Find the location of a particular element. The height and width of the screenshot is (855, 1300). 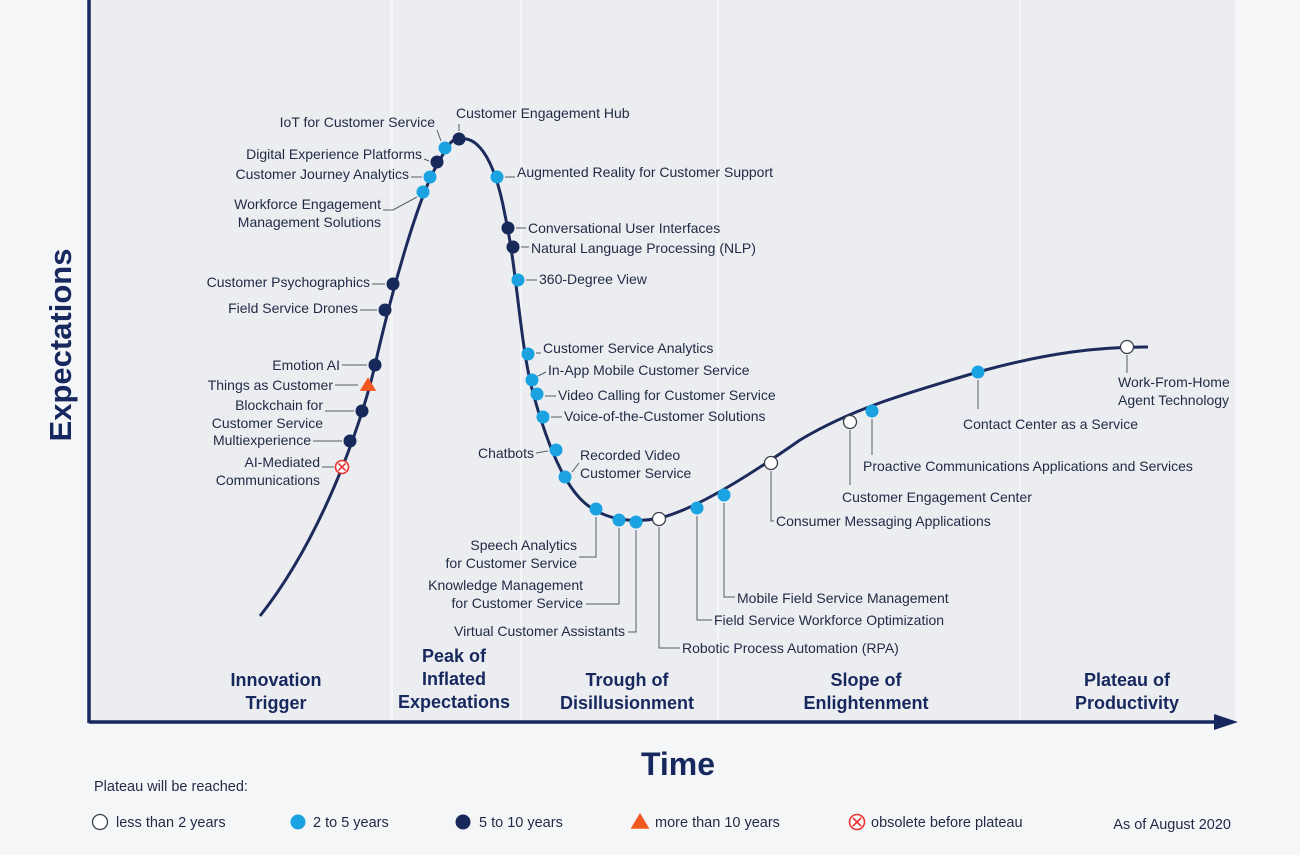

label-customer-engagement-center: Customer Engagement Center is located at coordinates (937, 497).